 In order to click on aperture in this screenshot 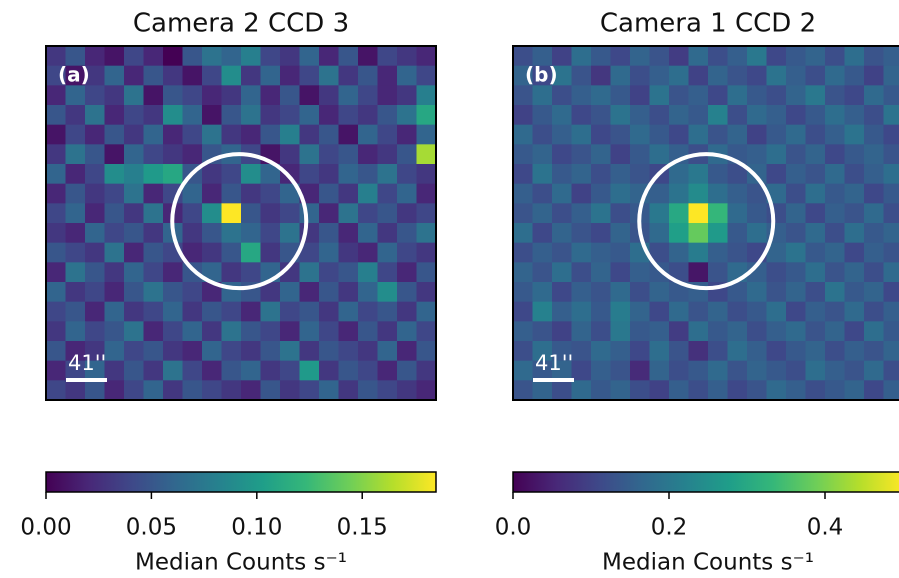, I will do `click(239, 221)`.